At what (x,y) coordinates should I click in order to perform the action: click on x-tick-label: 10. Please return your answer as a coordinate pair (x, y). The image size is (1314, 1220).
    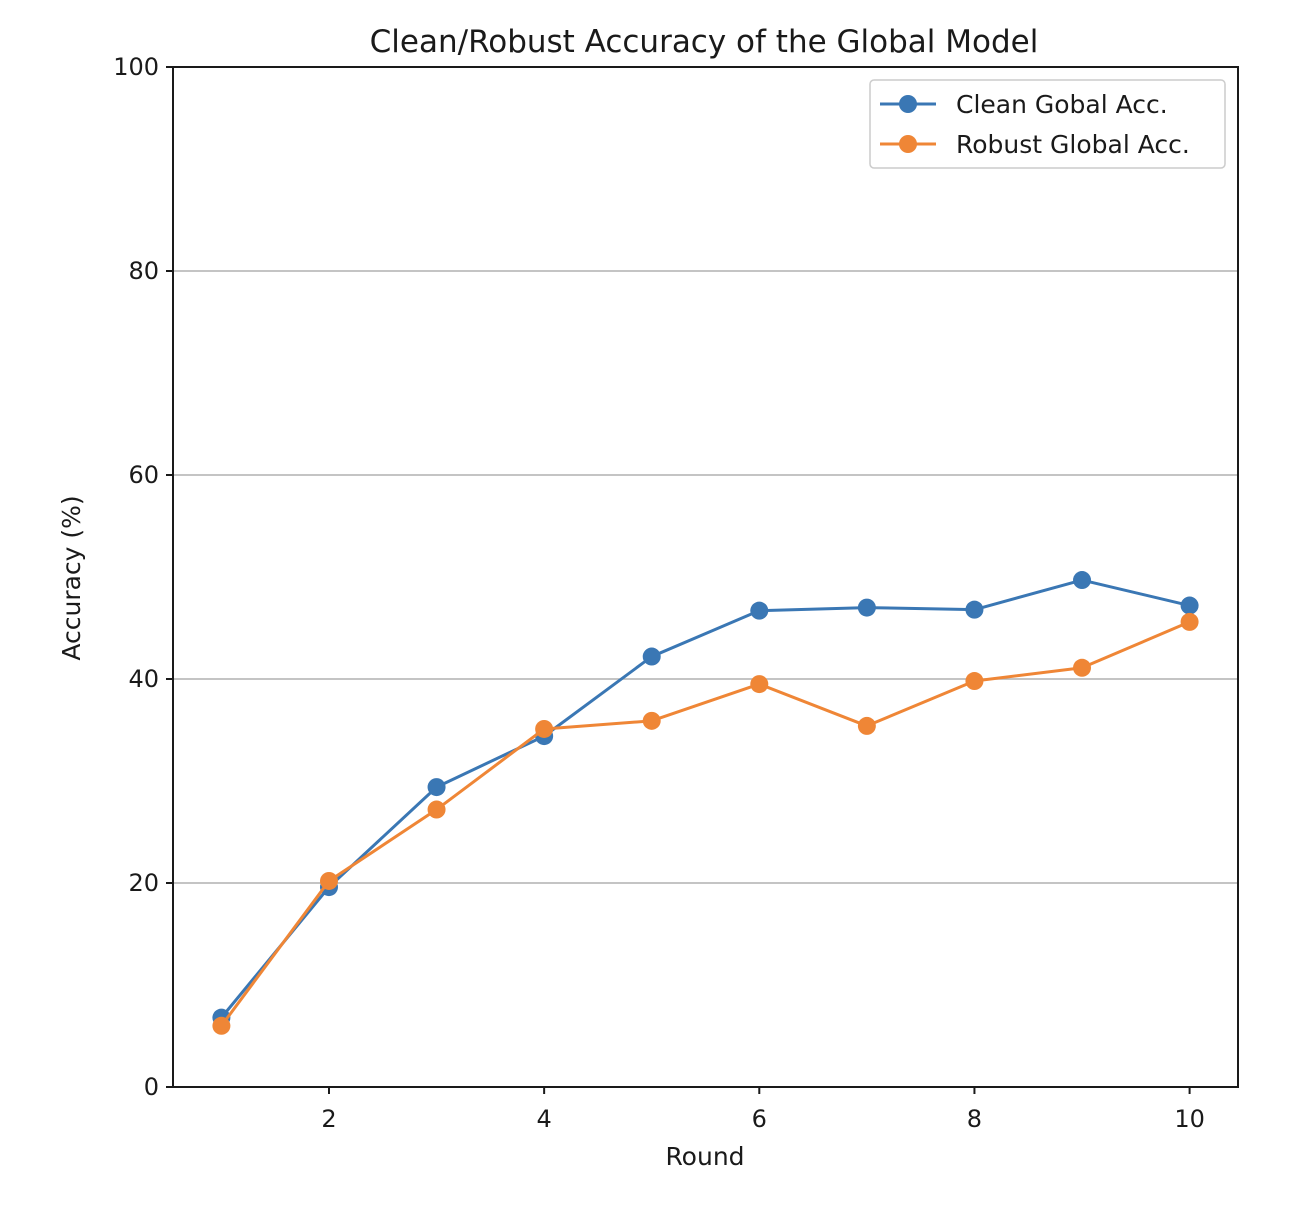
    Looking at the image, I should click on (1189, 1119).